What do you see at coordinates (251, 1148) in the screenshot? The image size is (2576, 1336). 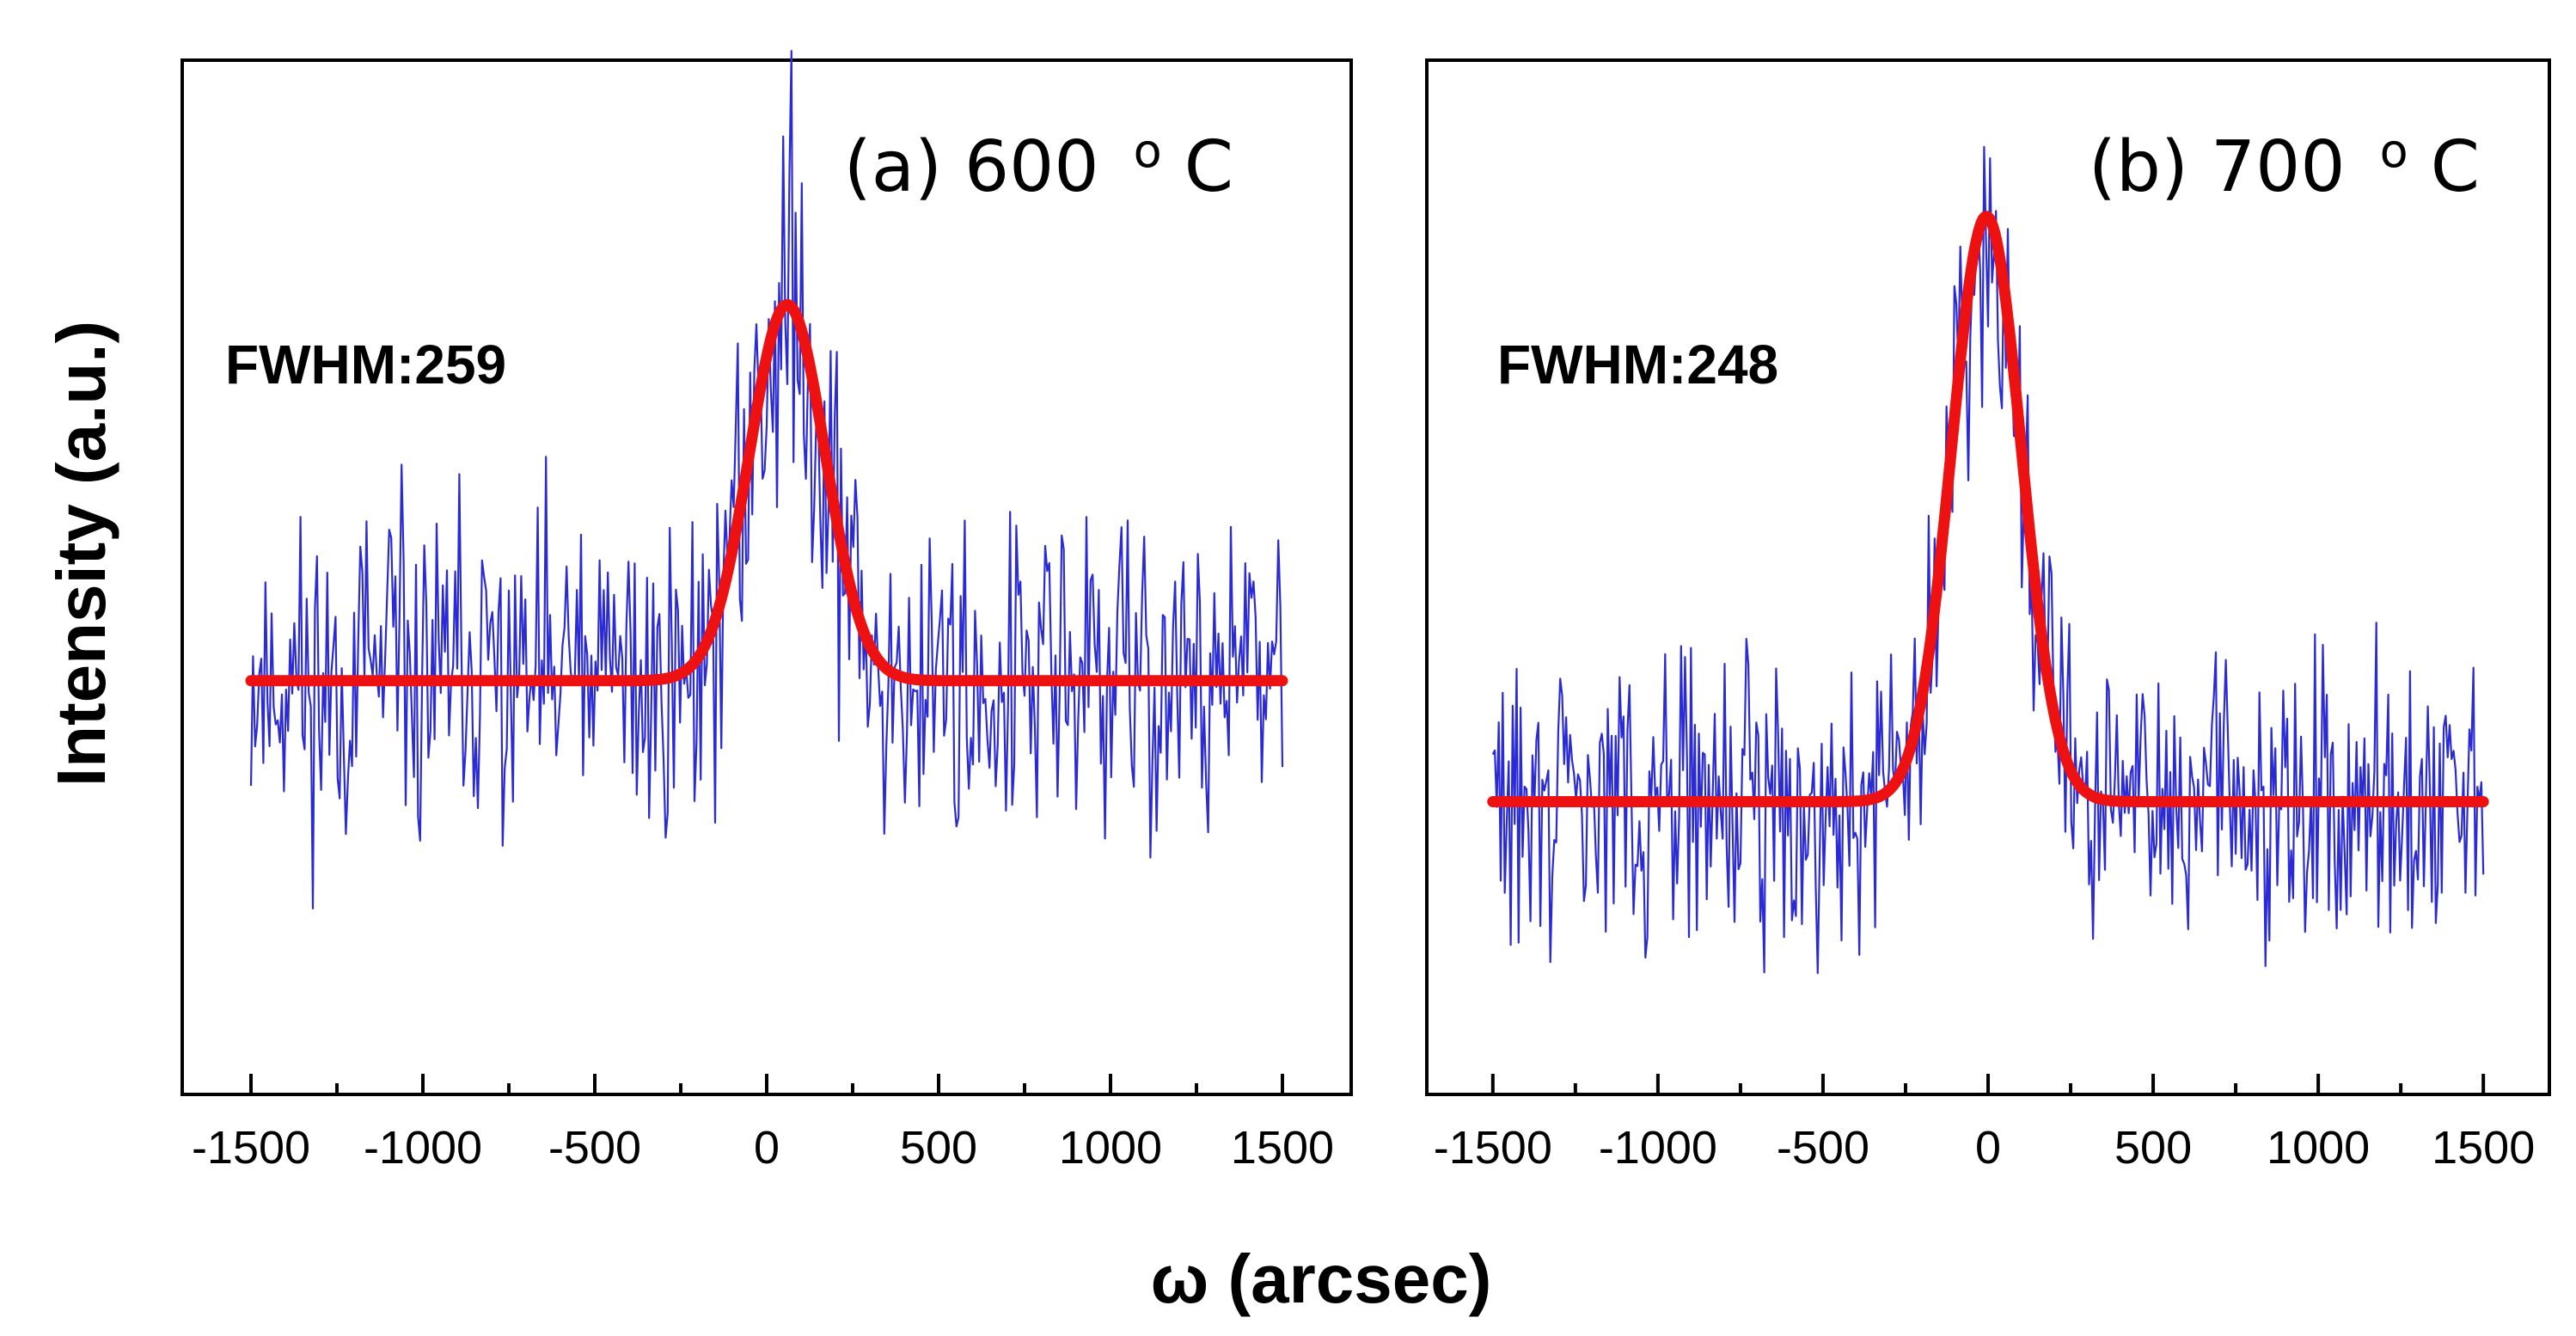 I see `x-tick-label-a: -1500` at bounding box center [251, 1148].